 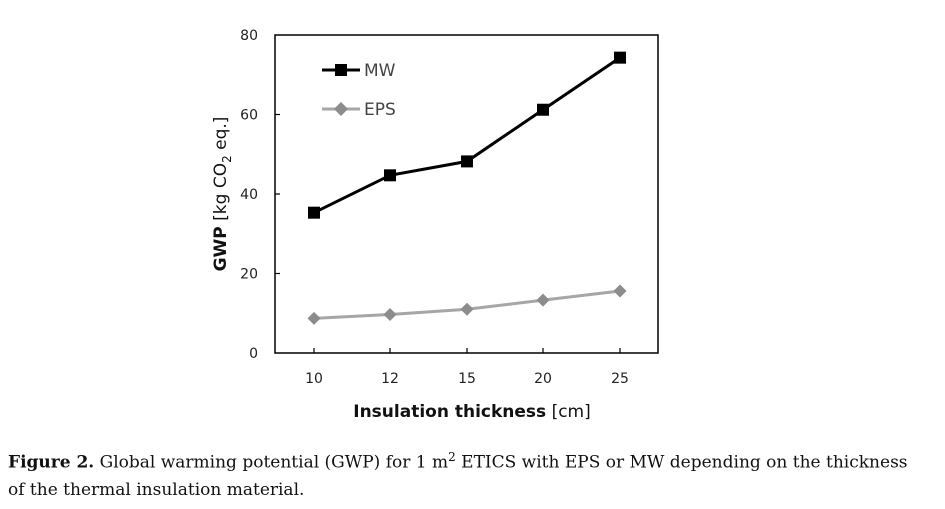 I want to click on legend-eps-marker, so click(x=341, y=109).